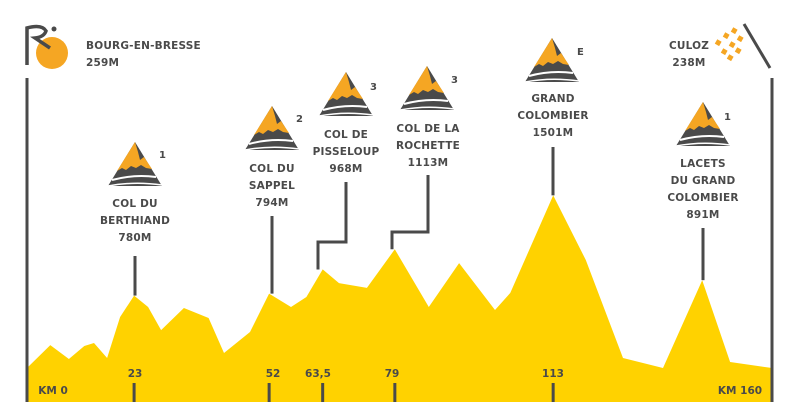 The image size is (800, 402). Describe the element at coordinates (272, 203) in the screenshot. I see `climb-altitude: 794M` at that location.